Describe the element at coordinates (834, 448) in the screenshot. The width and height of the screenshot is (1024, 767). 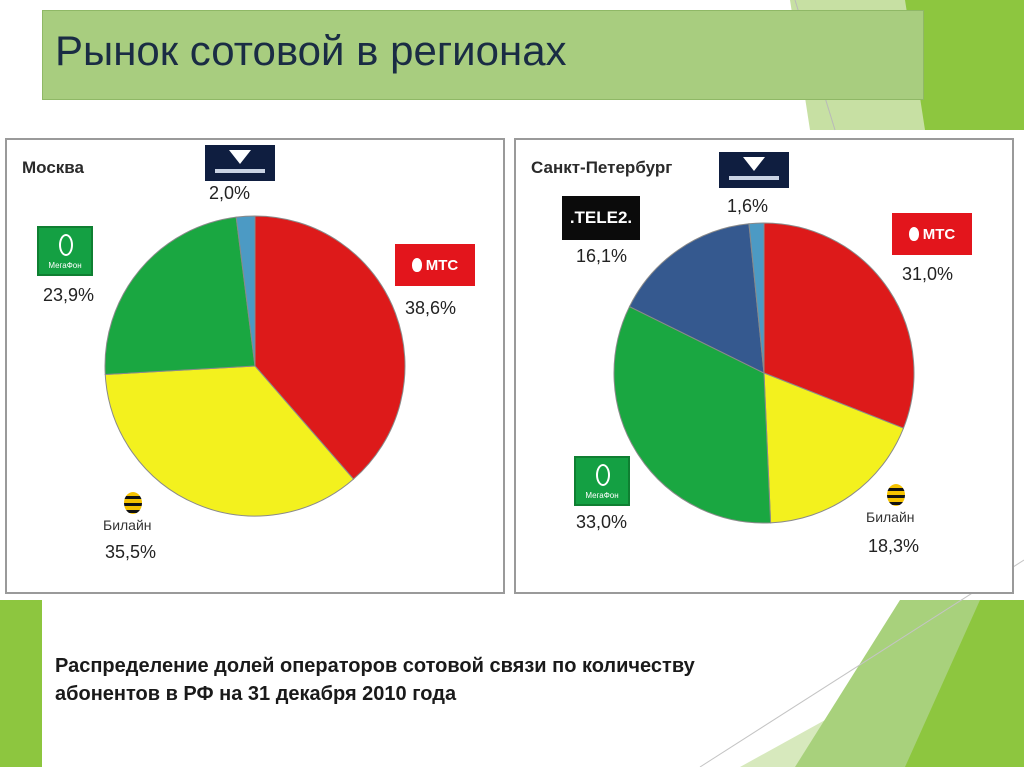
I see `spb-slice-beeline` at that location.